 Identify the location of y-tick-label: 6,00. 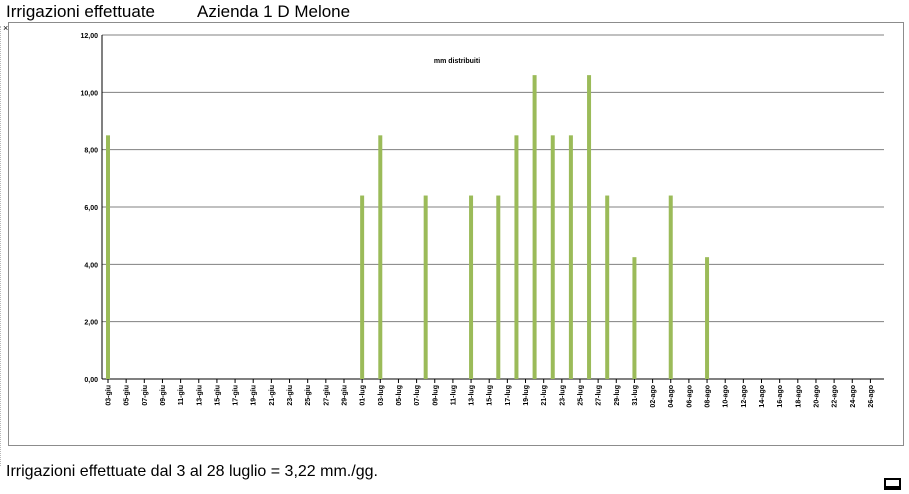
(91, 208).